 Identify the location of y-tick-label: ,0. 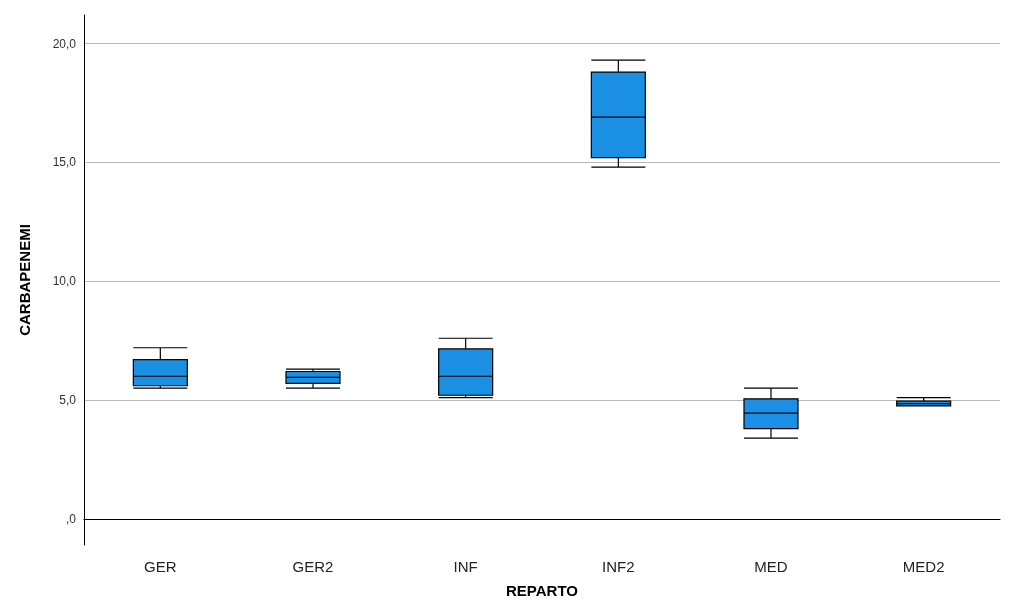
(71, 518).